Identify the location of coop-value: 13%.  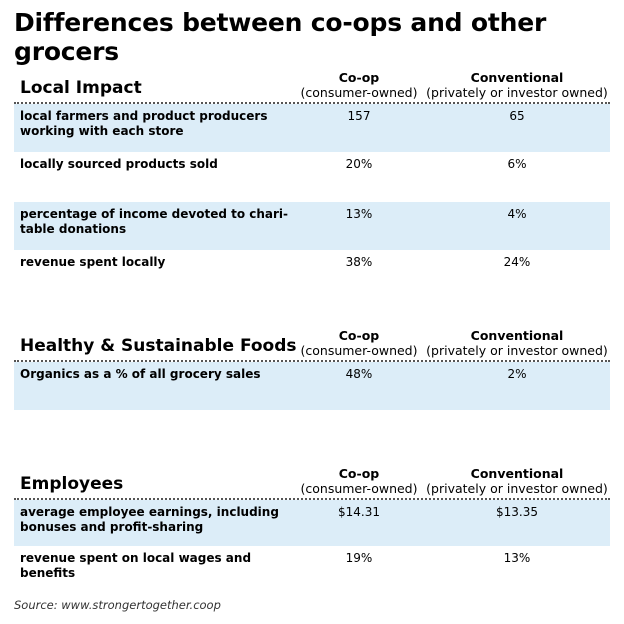
(359, 214).